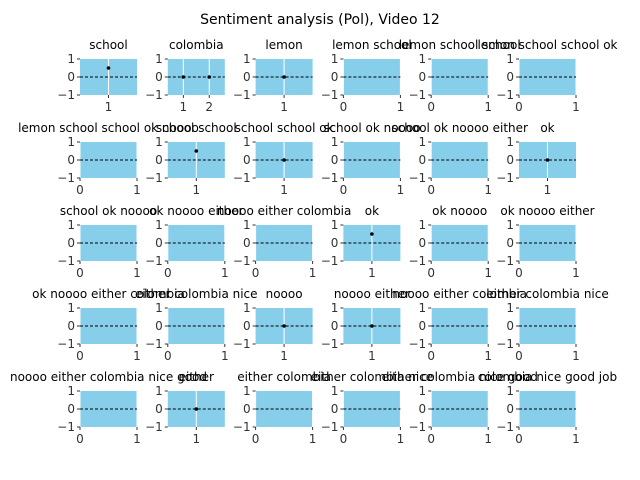  What do you see at coordinates (108, 45) in the screenshot?
I see `subplot-title: school` at bounding box center [108, 45].